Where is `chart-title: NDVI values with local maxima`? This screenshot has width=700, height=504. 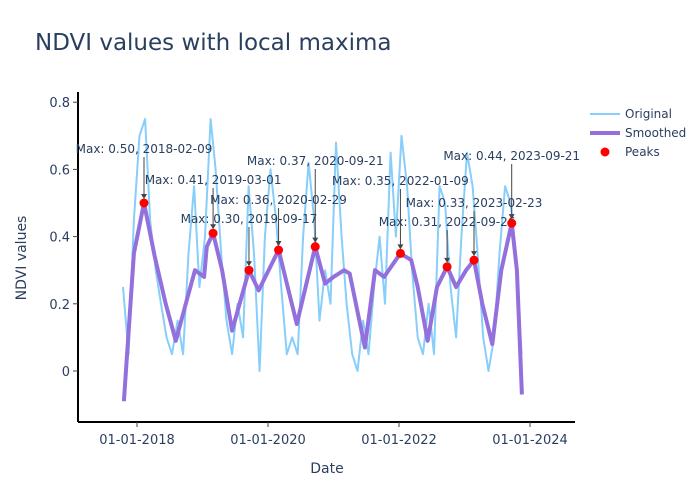
chart-title: NDVI values with local maxima is located at coordinates (213, 43).